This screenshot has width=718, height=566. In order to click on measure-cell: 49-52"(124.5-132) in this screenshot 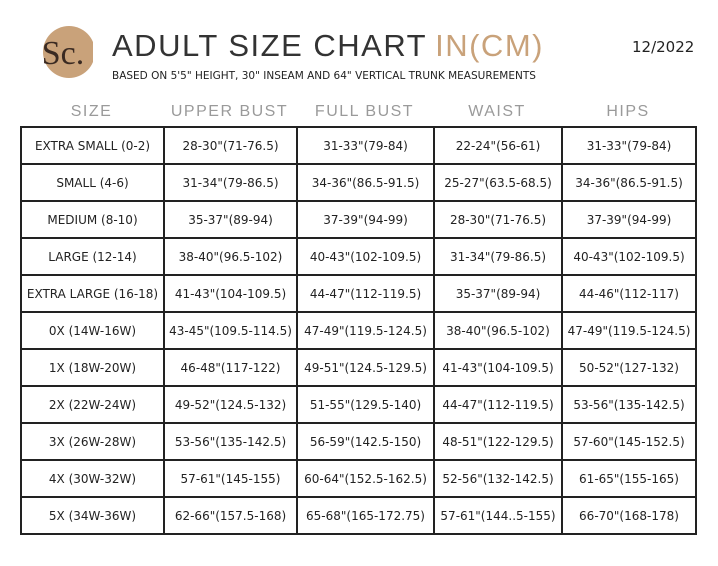, I will do `click(230, 404)`.